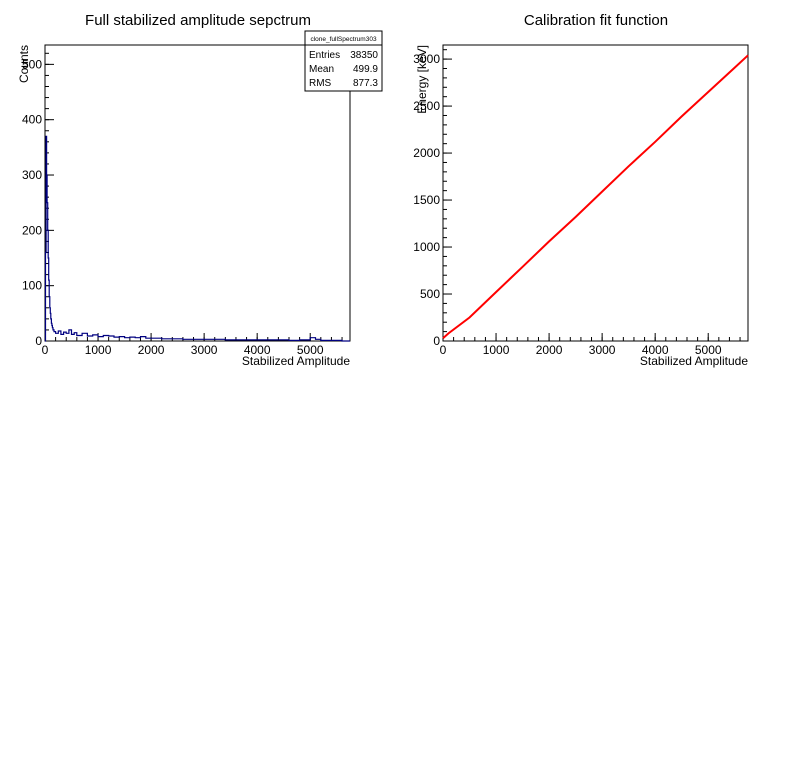 The width and height of the screenshot is (796, 772). Describe the element at coordinates (426, 153) in the screenshot. I see `y-tick-label: 2000` at that location.